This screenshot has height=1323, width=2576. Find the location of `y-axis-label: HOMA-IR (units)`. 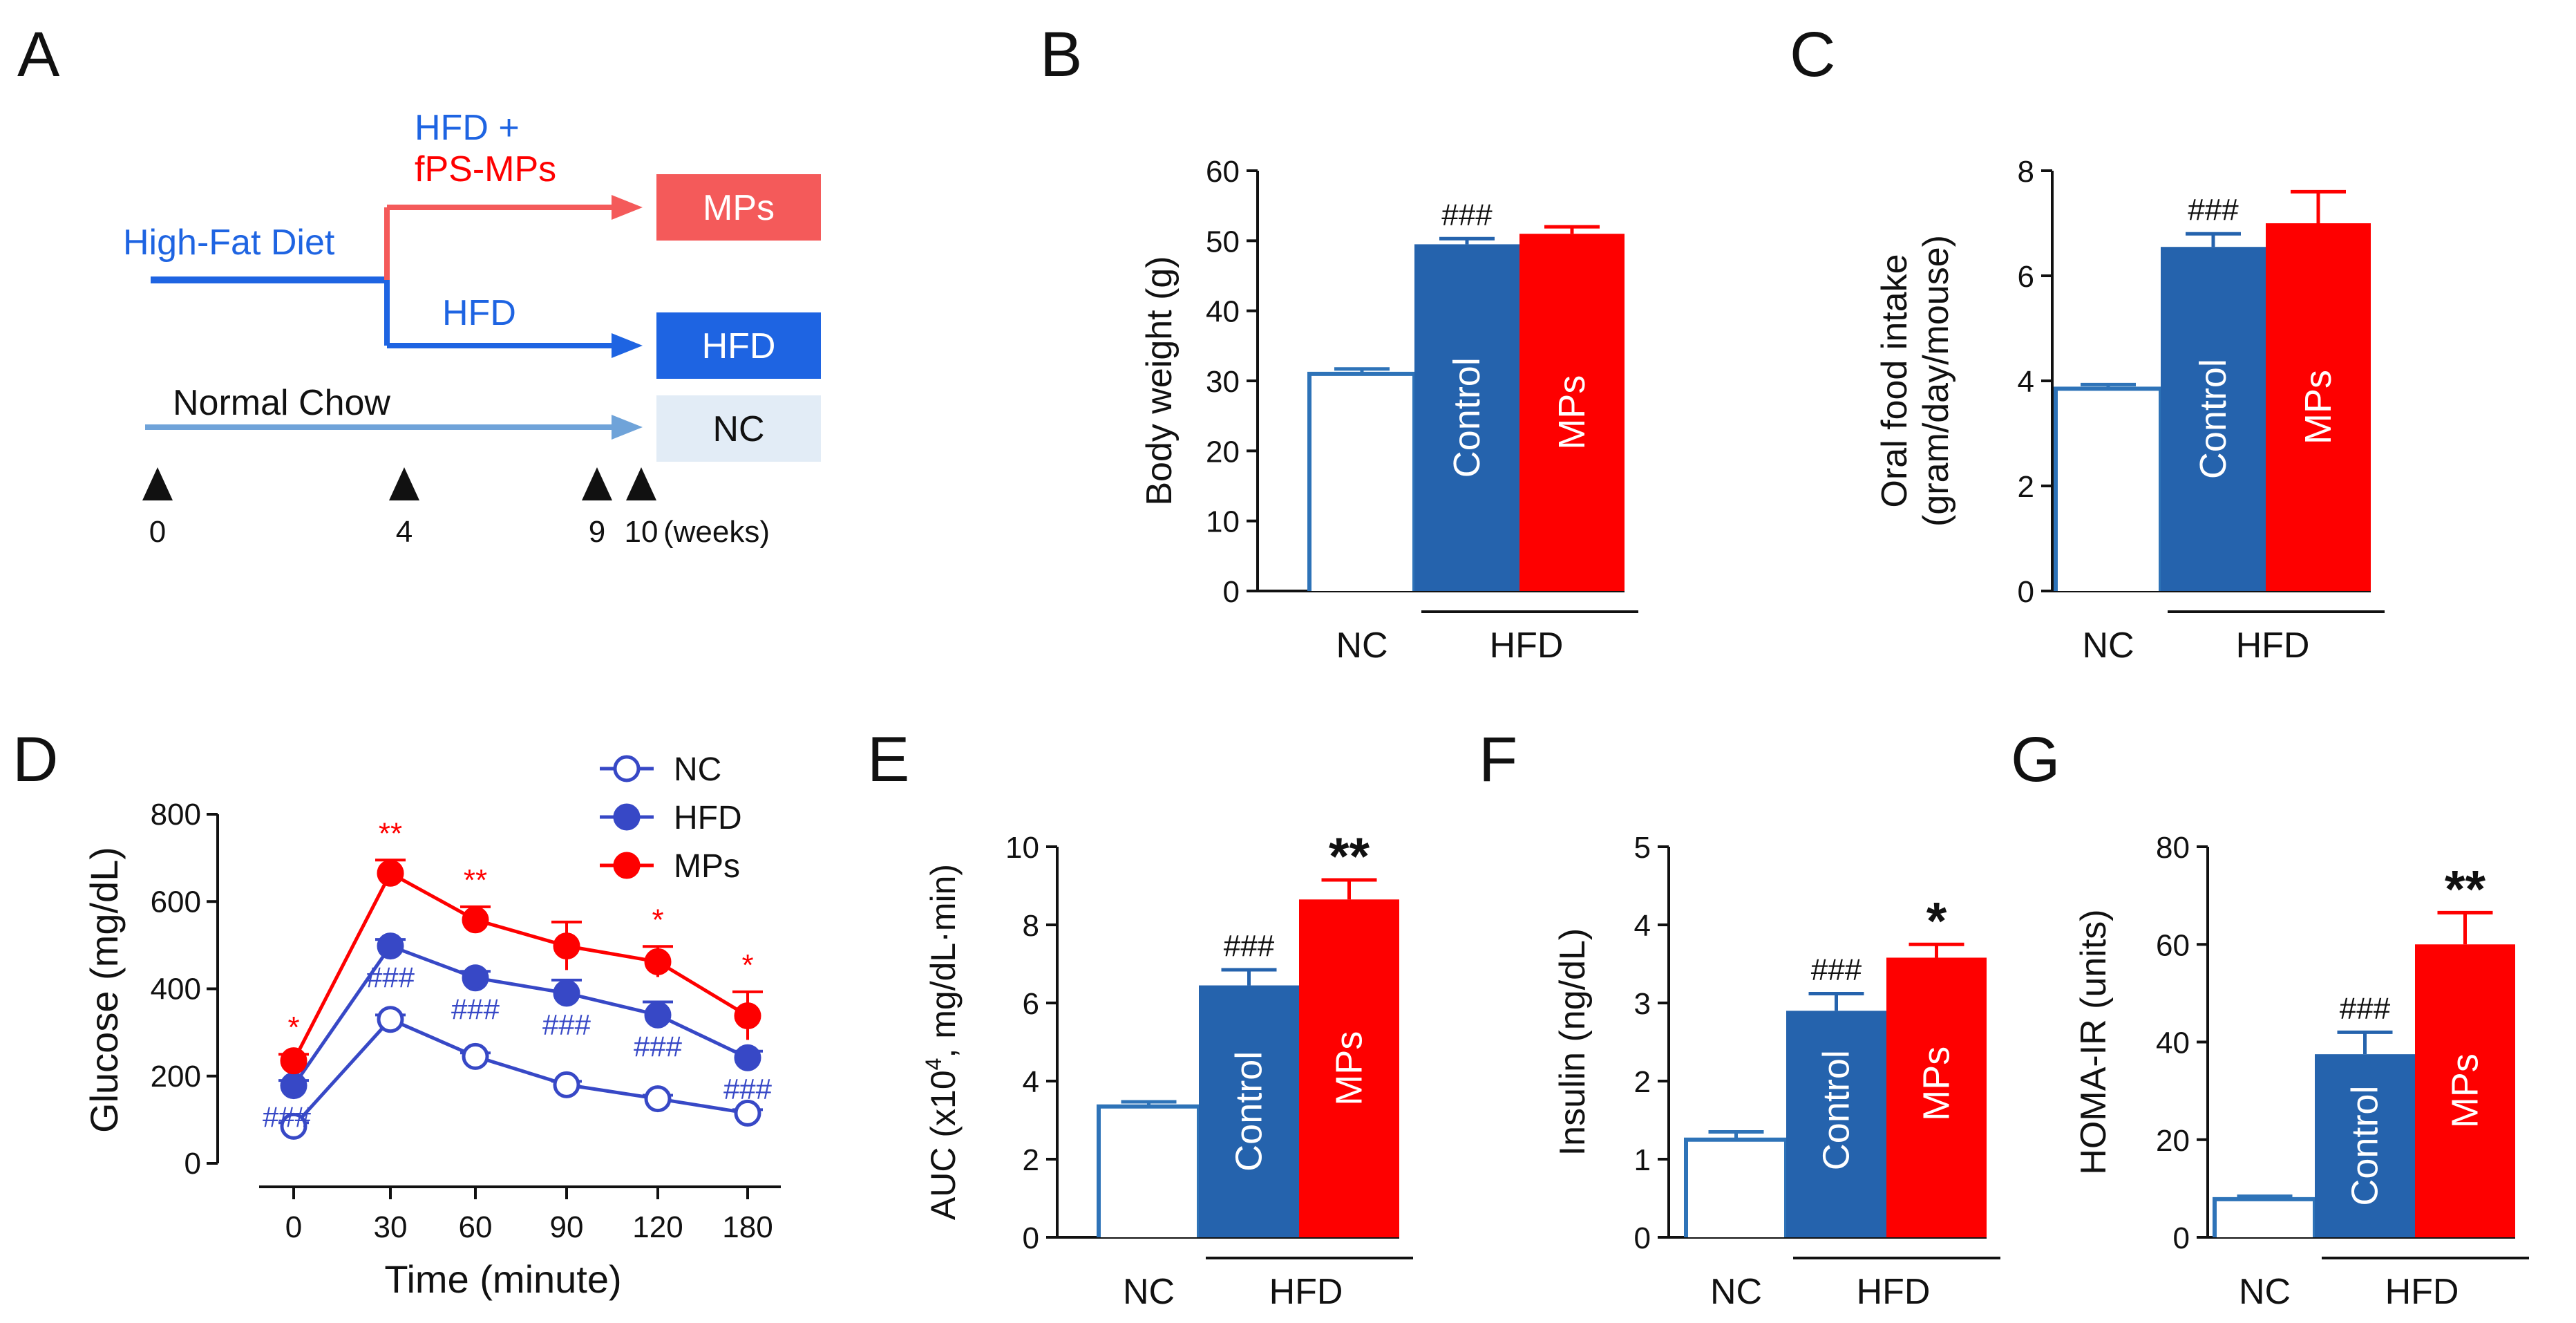

y-axis-label: HOMA-IR (units) is located at coordinates (2094, 1041).